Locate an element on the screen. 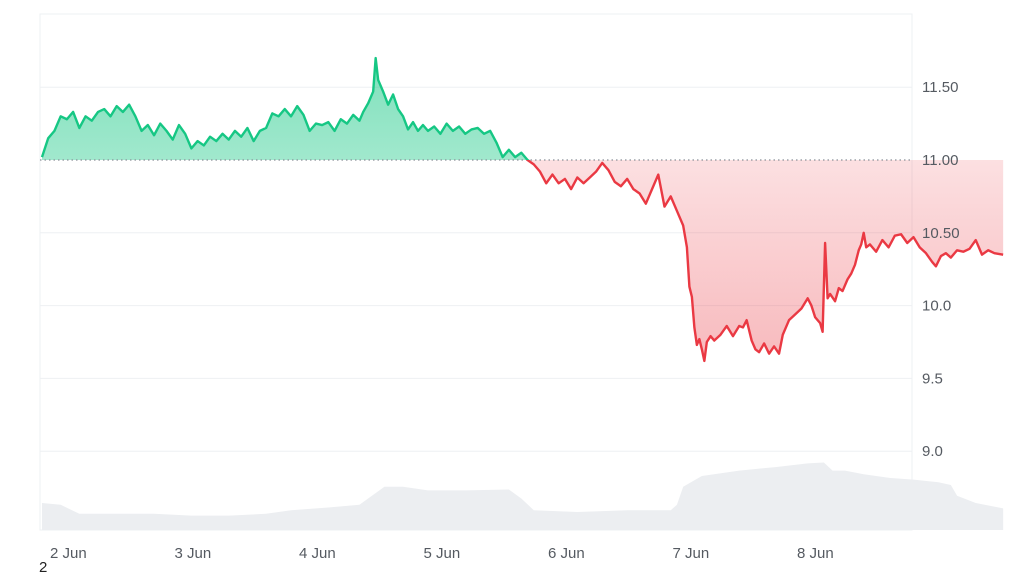 Image resolution: width=1024 pixels, height=576 pixels. x-tick-label: 2 Jun is located at coordinates (68, 553).